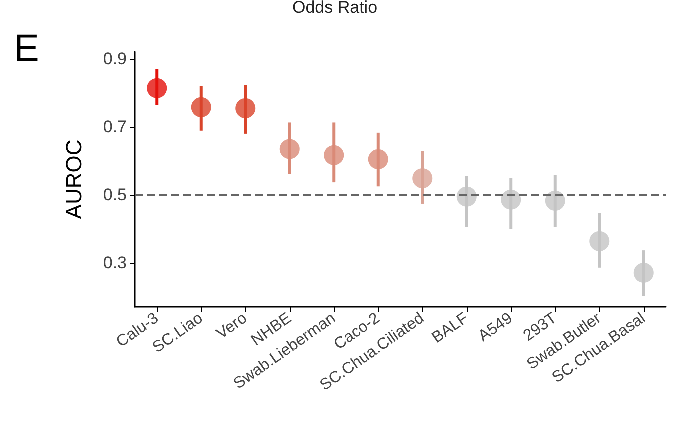 This screenshot has height=437, width=680. Describe the element at coordinates (115, 262) in the screenshot. I see `y-tick-label: 0.3` at that location.